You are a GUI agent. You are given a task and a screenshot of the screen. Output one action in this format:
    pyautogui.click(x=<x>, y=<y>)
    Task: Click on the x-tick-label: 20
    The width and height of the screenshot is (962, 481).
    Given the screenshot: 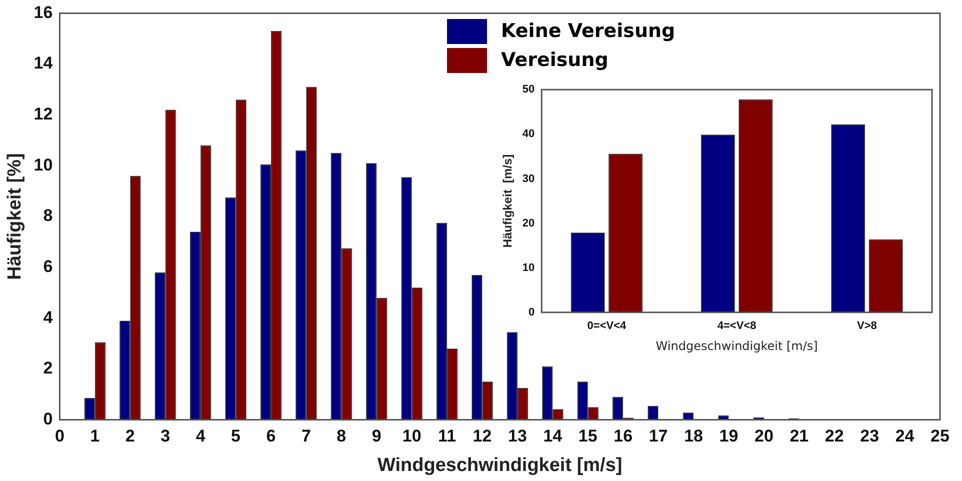 What is the action you would take?
    pyautogui.click(x=764, y=436)
    